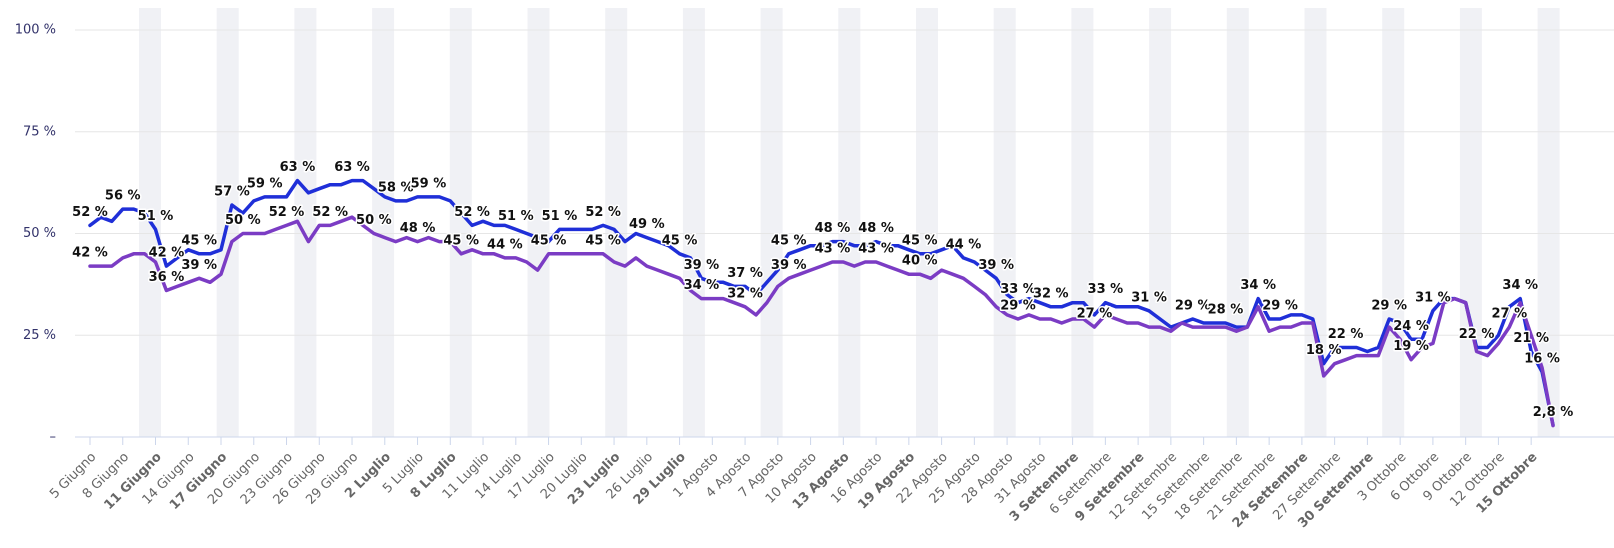 The height and width of the screenshot is (548, 1614). Describe the element at coordinates (1411, 346) in the screenshot. I see `data-label: 19 %` at that location.